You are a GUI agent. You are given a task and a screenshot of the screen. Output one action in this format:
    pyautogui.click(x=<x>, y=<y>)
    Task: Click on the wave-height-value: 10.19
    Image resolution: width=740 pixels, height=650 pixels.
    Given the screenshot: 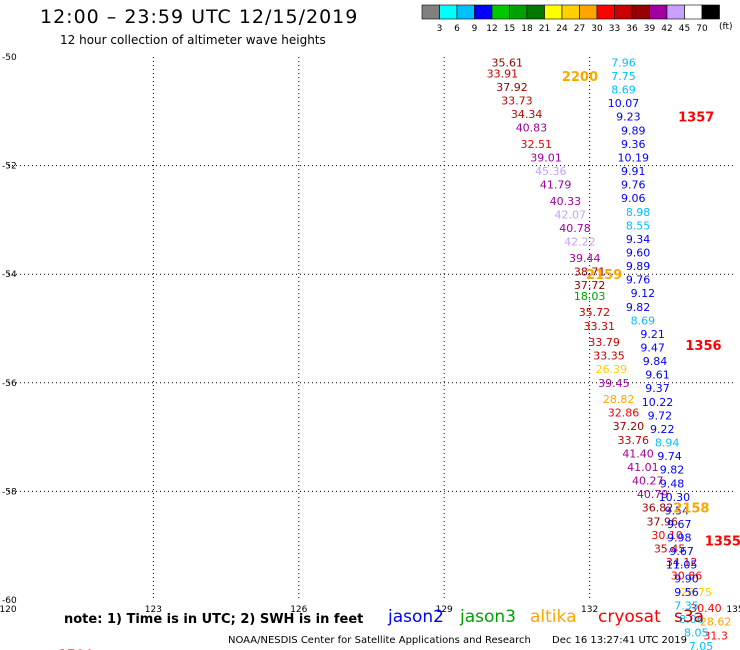 What is the action you would take?
    pyautogui.click(x=633, y=157)
    